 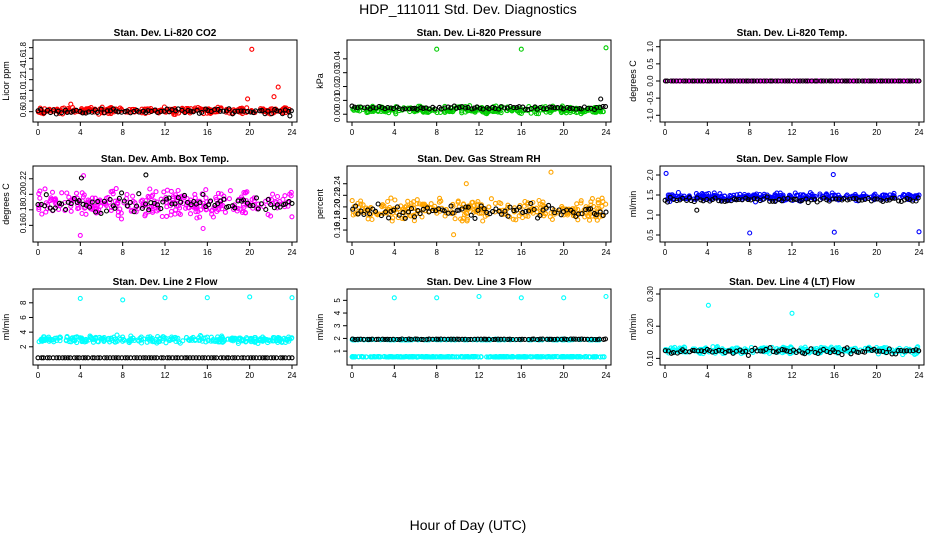 I want to click on x-tick-label: 16, so click(x=834, y=375).